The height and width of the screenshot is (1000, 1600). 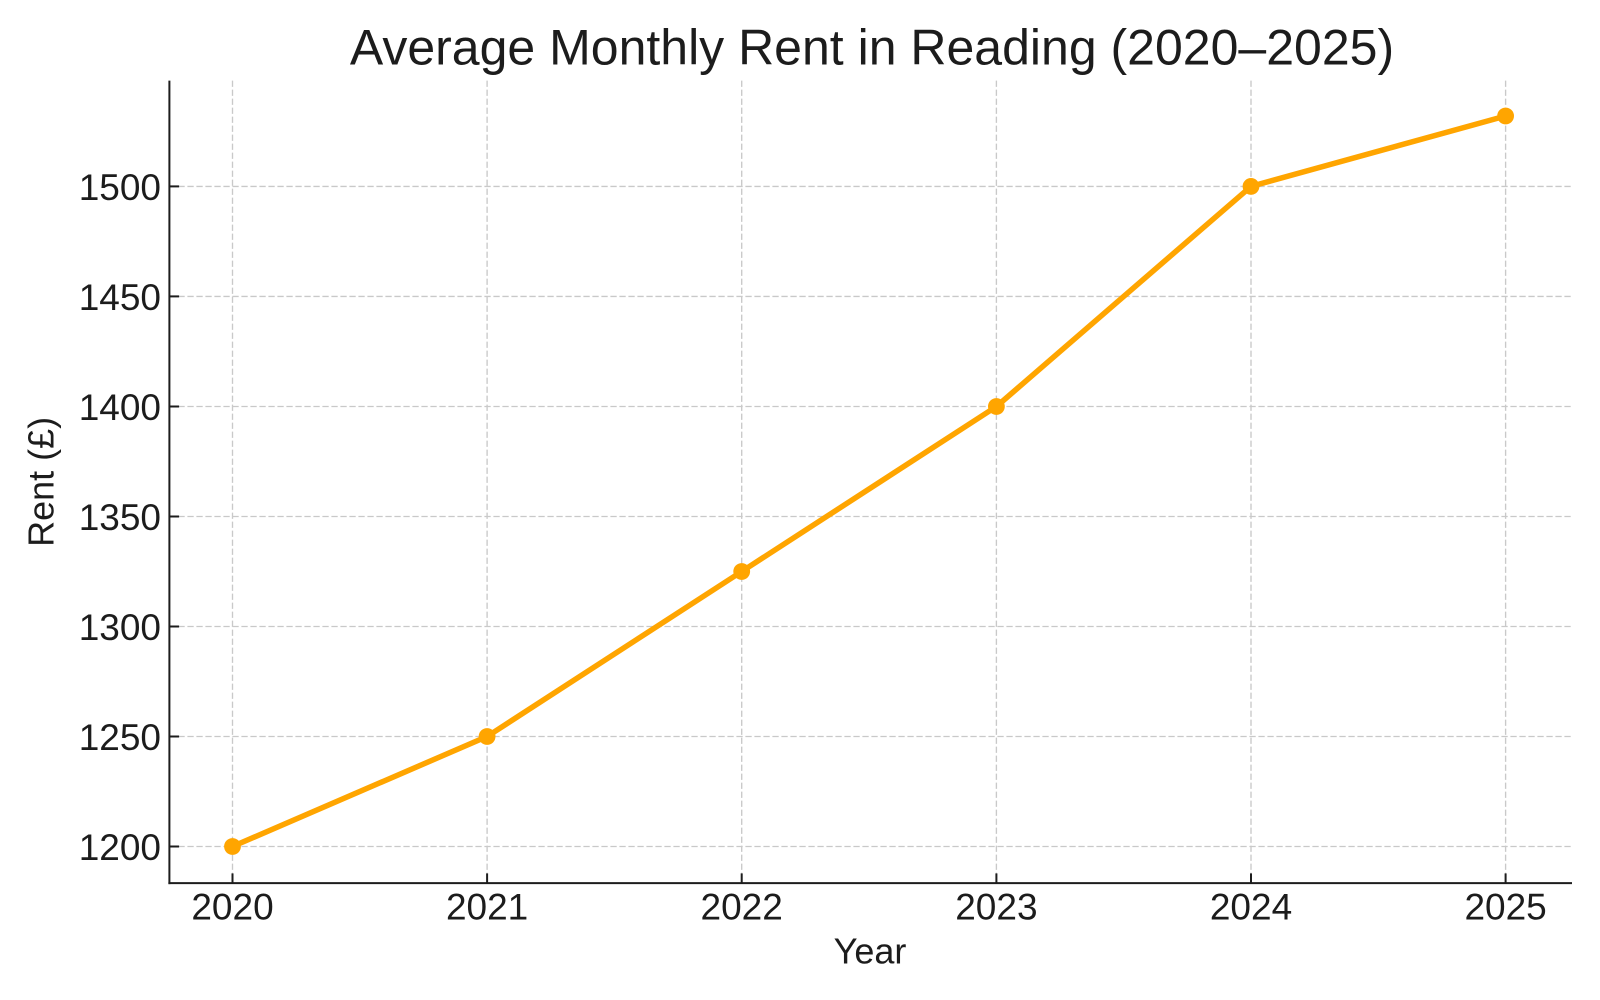 What do you see at coordinates (120, 847) in the screenshot?
I see `svg-text: 1200` at bounding box center [120, 847].